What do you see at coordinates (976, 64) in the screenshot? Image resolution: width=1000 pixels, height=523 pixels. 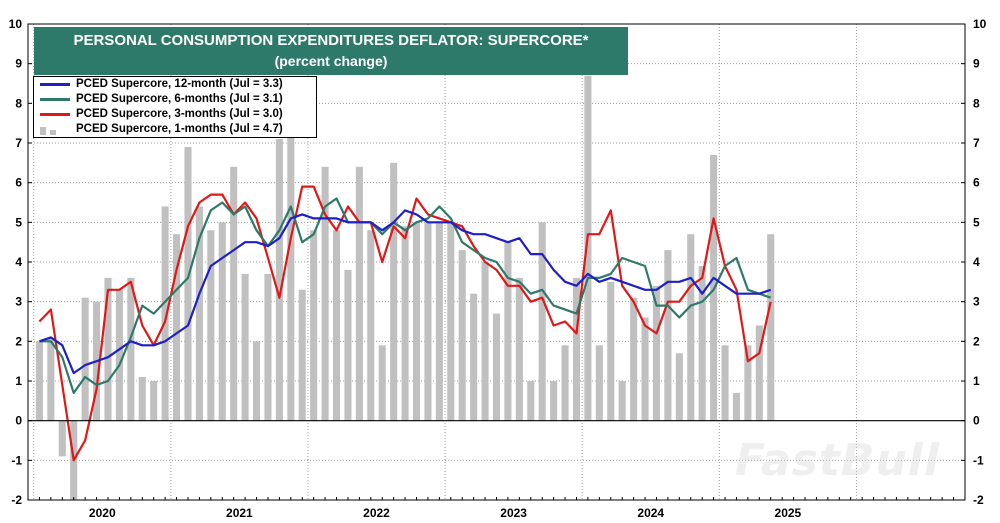 I see `y-tick-label-right: 9` at bounding box center [976, 64].